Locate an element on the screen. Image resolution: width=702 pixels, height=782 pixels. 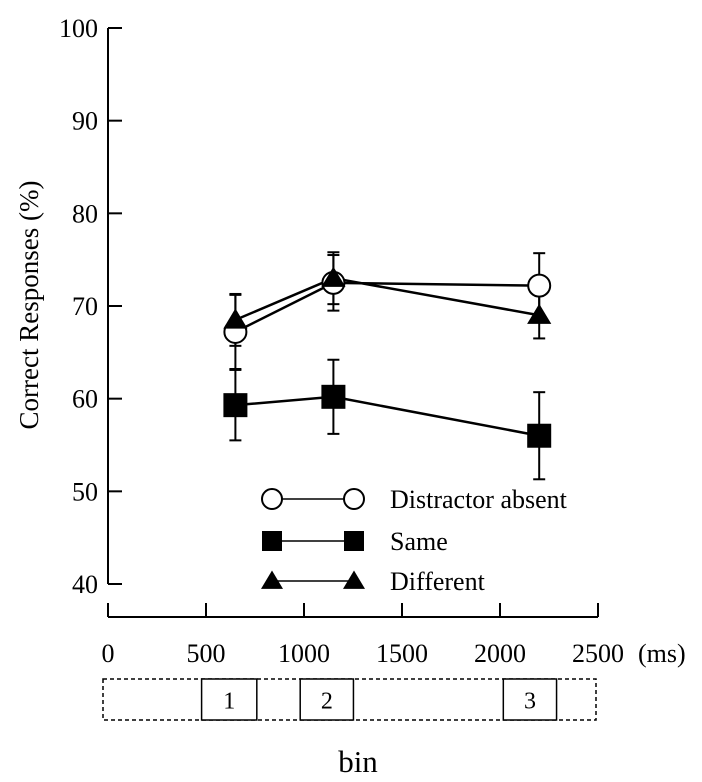
y-tick-label: 70 is located at coordinates (85, 306).